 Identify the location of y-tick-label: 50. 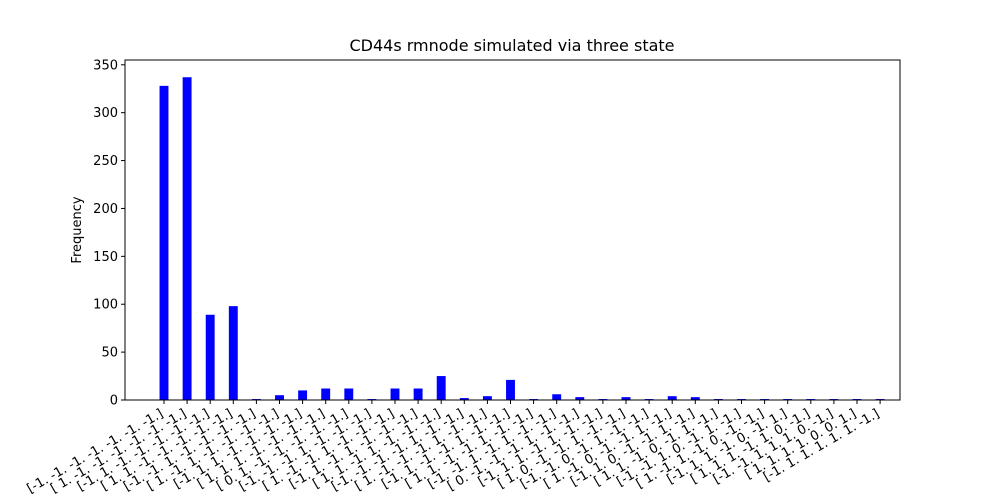
(109, 353).